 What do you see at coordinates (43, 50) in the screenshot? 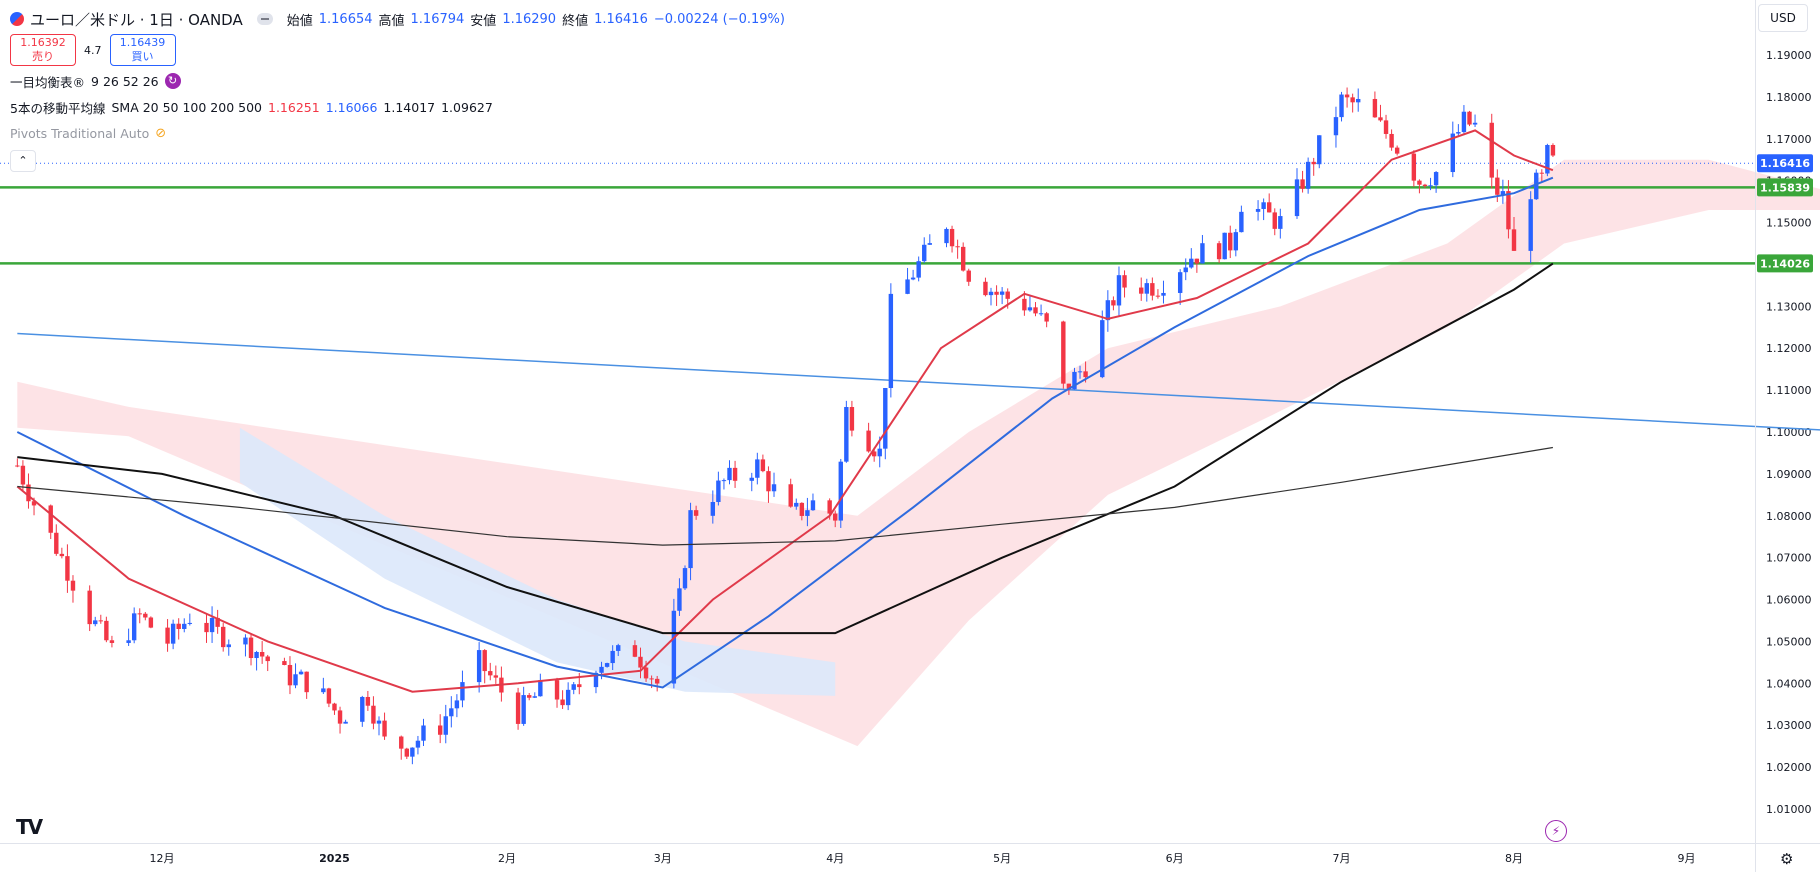
I see `sell-button: 1.16392 売り` at bounding box center [43, 50].